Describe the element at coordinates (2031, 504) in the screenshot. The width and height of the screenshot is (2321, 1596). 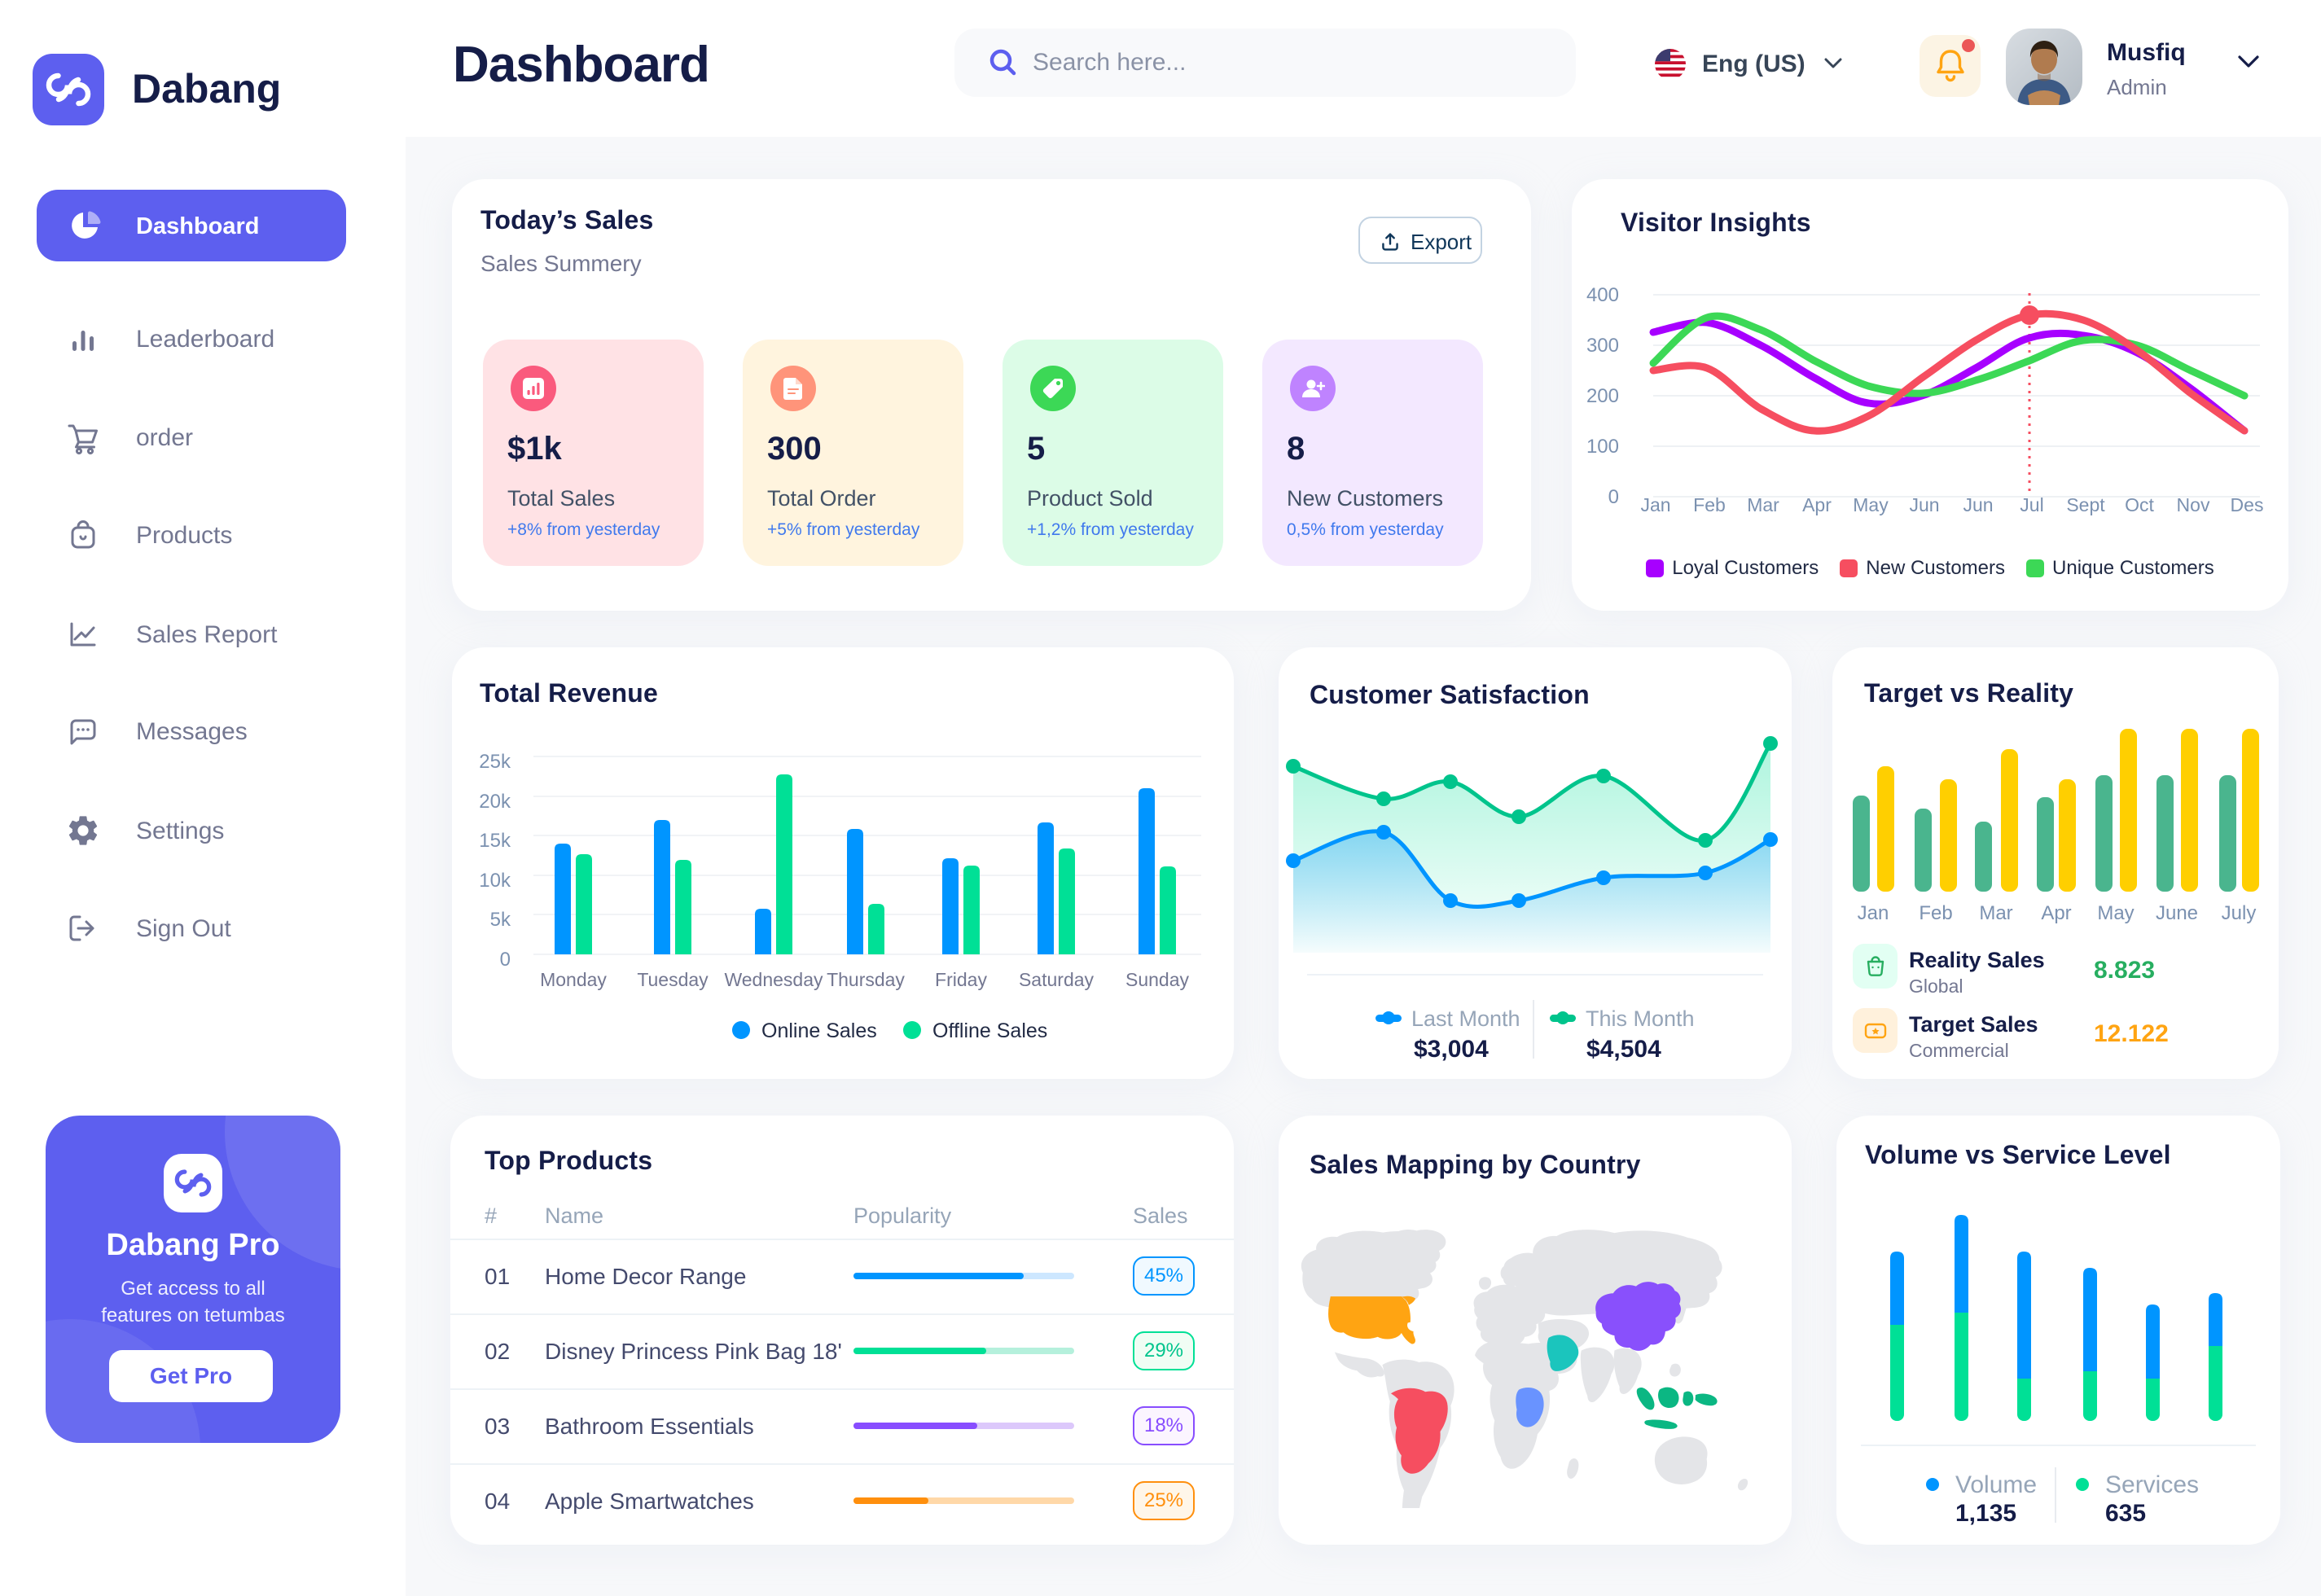
I see `svg-text: Jul` at that location.